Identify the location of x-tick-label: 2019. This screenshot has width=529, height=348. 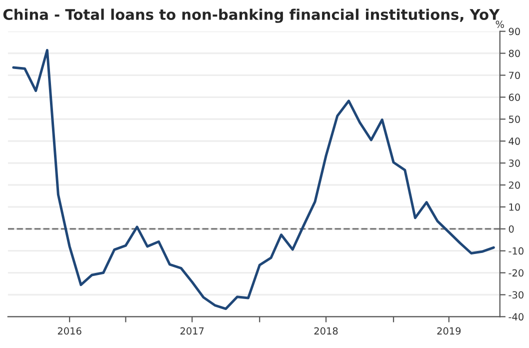
(449, 331).